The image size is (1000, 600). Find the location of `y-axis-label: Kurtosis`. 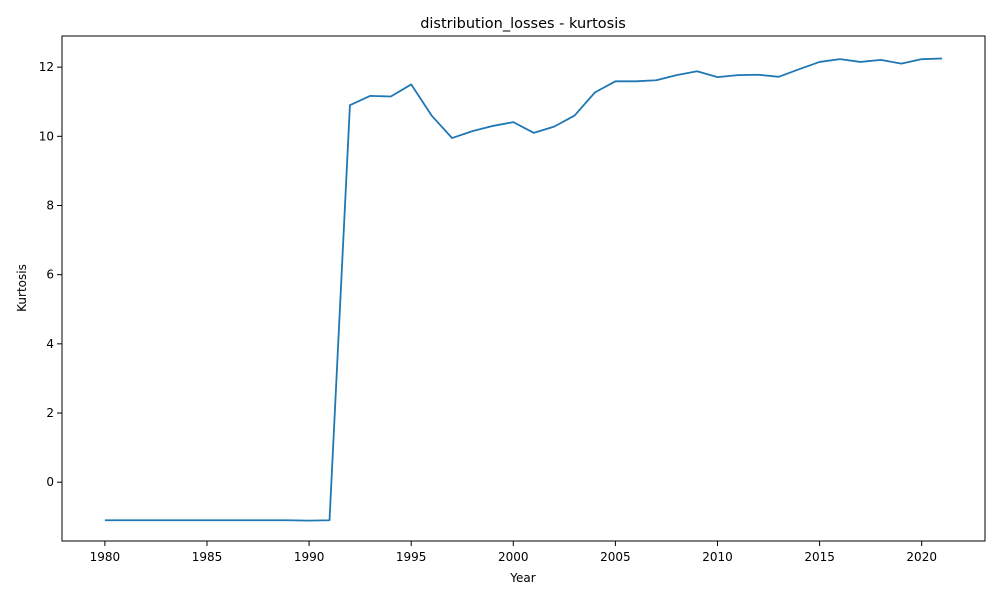

y-axis-label: Kurtosis is located at coordinates (22, 288).